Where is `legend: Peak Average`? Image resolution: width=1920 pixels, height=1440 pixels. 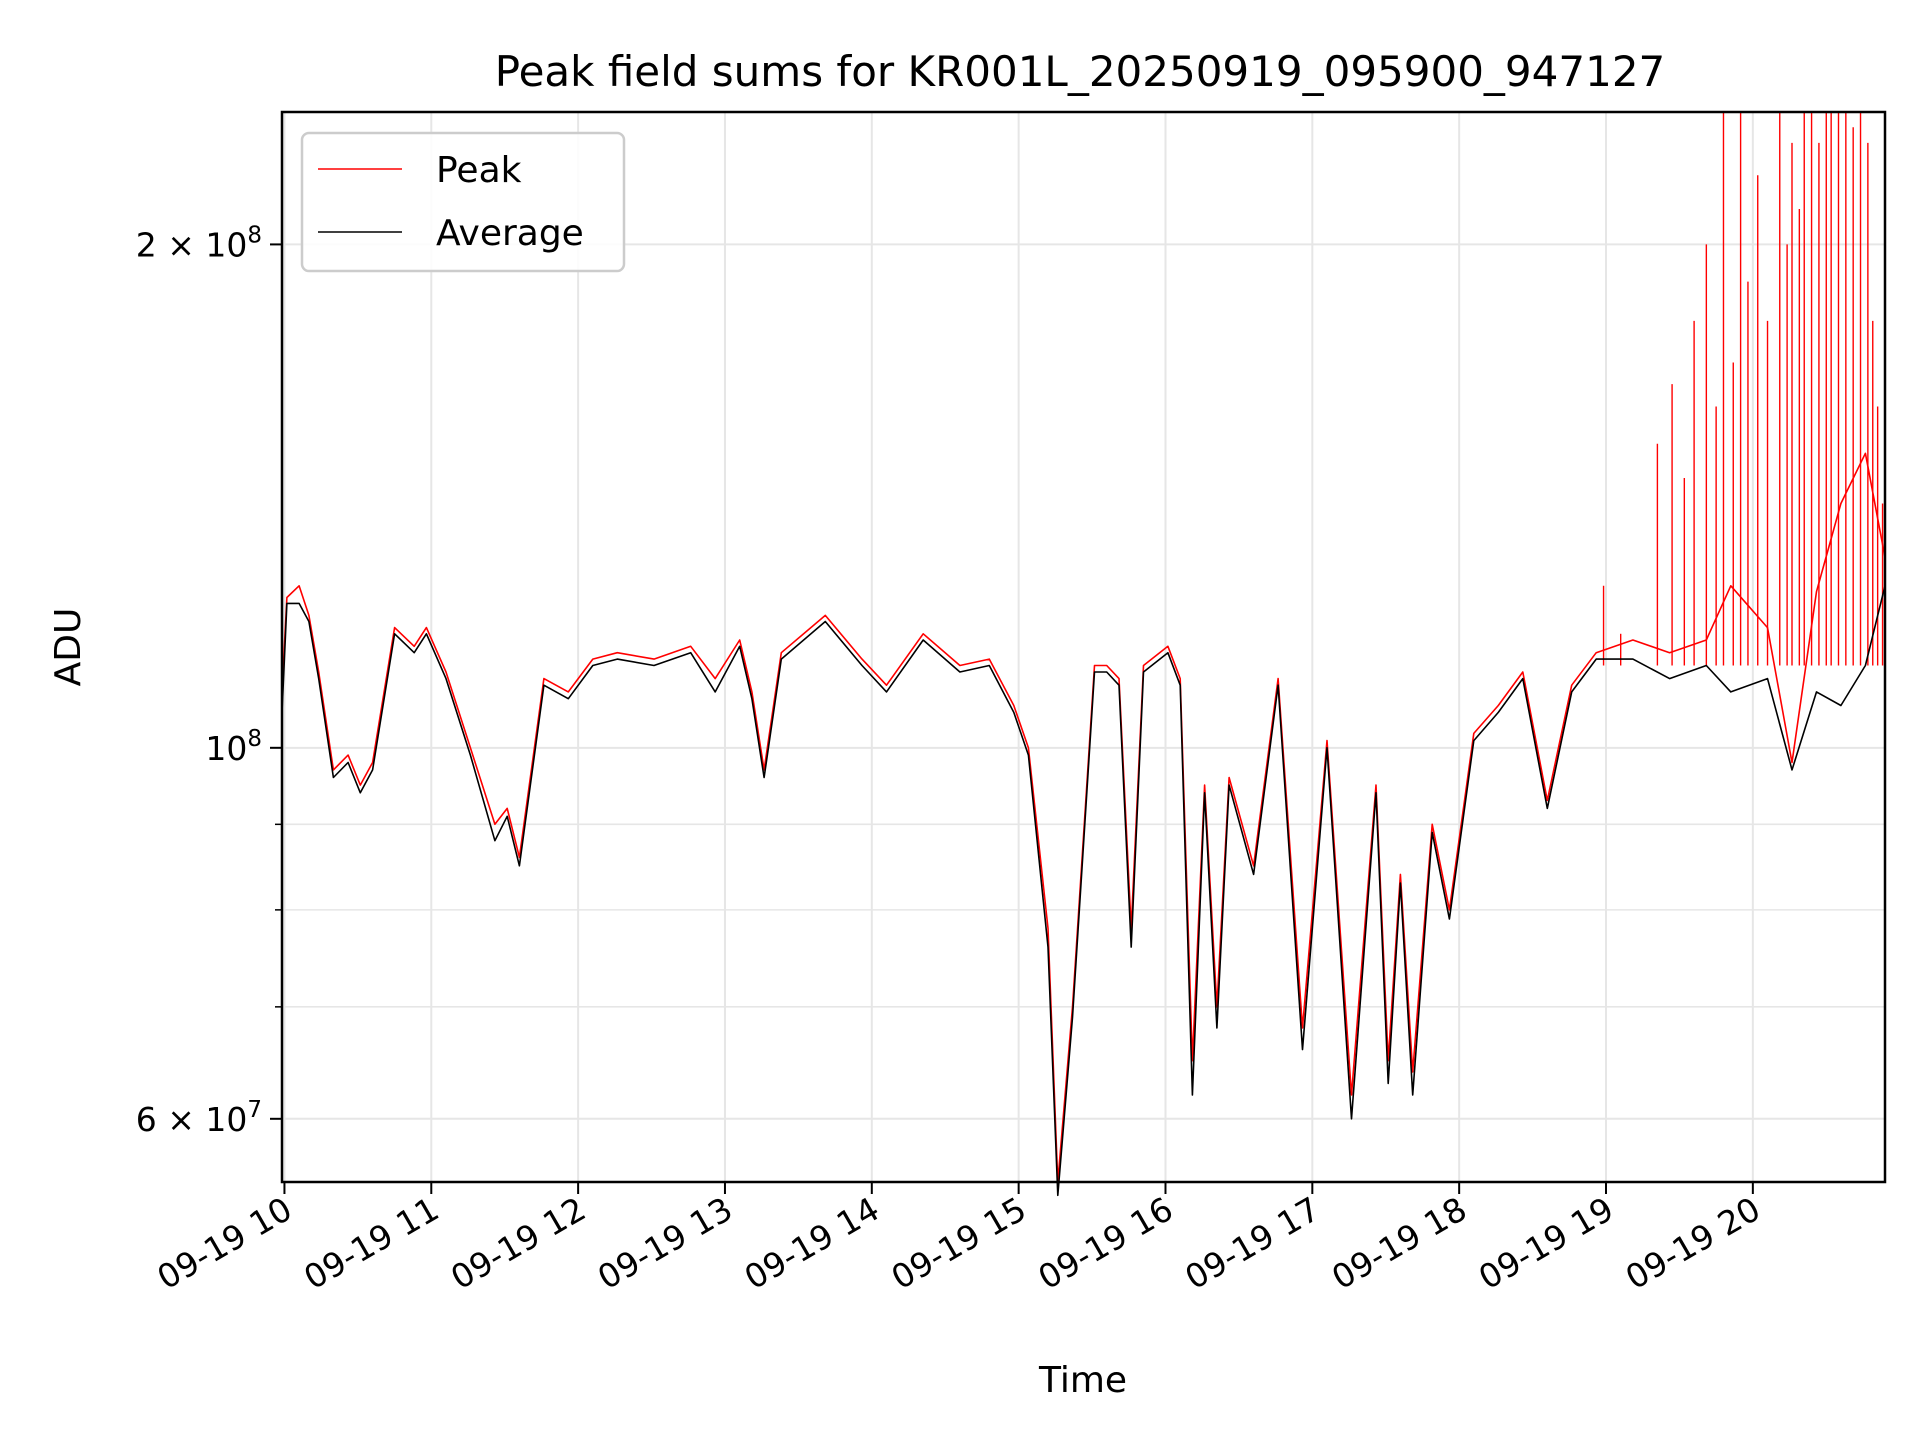
legend: Peak Average is located at coordinates (463, 202).